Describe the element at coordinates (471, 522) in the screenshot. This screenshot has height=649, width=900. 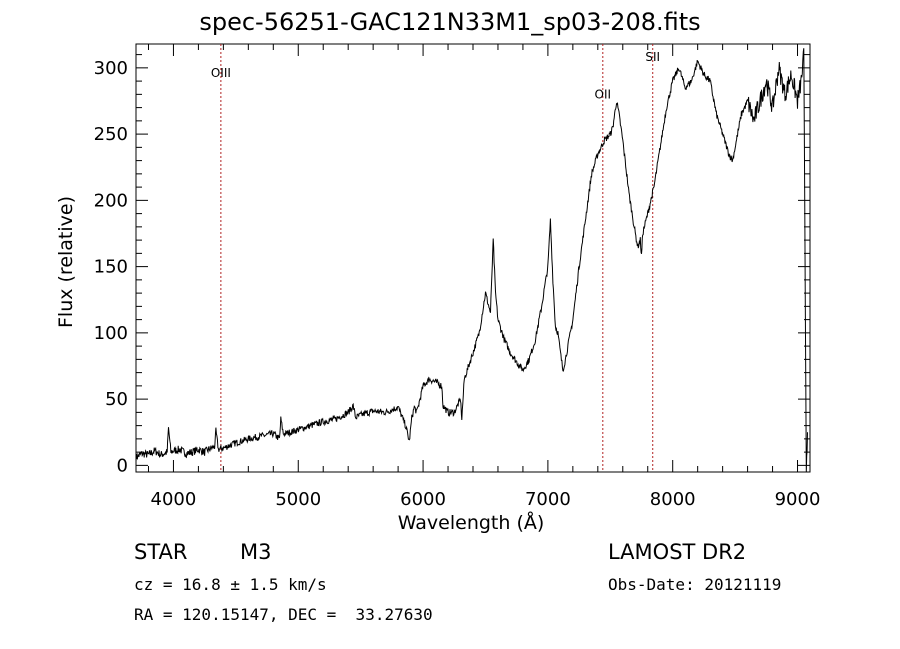
I see `x-axis-label: Wavelength (Å)` at that location.